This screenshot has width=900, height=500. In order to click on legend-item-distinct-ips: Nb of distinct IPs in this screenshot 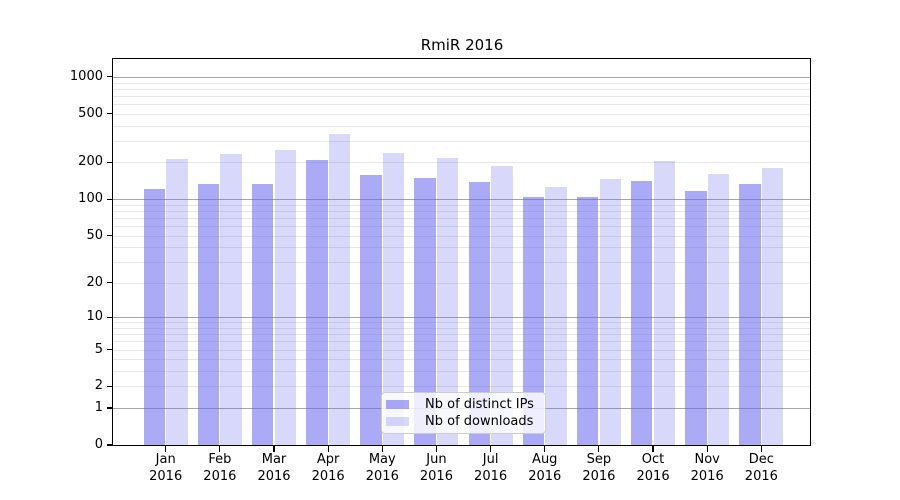, I will do `click(463, 404)`.